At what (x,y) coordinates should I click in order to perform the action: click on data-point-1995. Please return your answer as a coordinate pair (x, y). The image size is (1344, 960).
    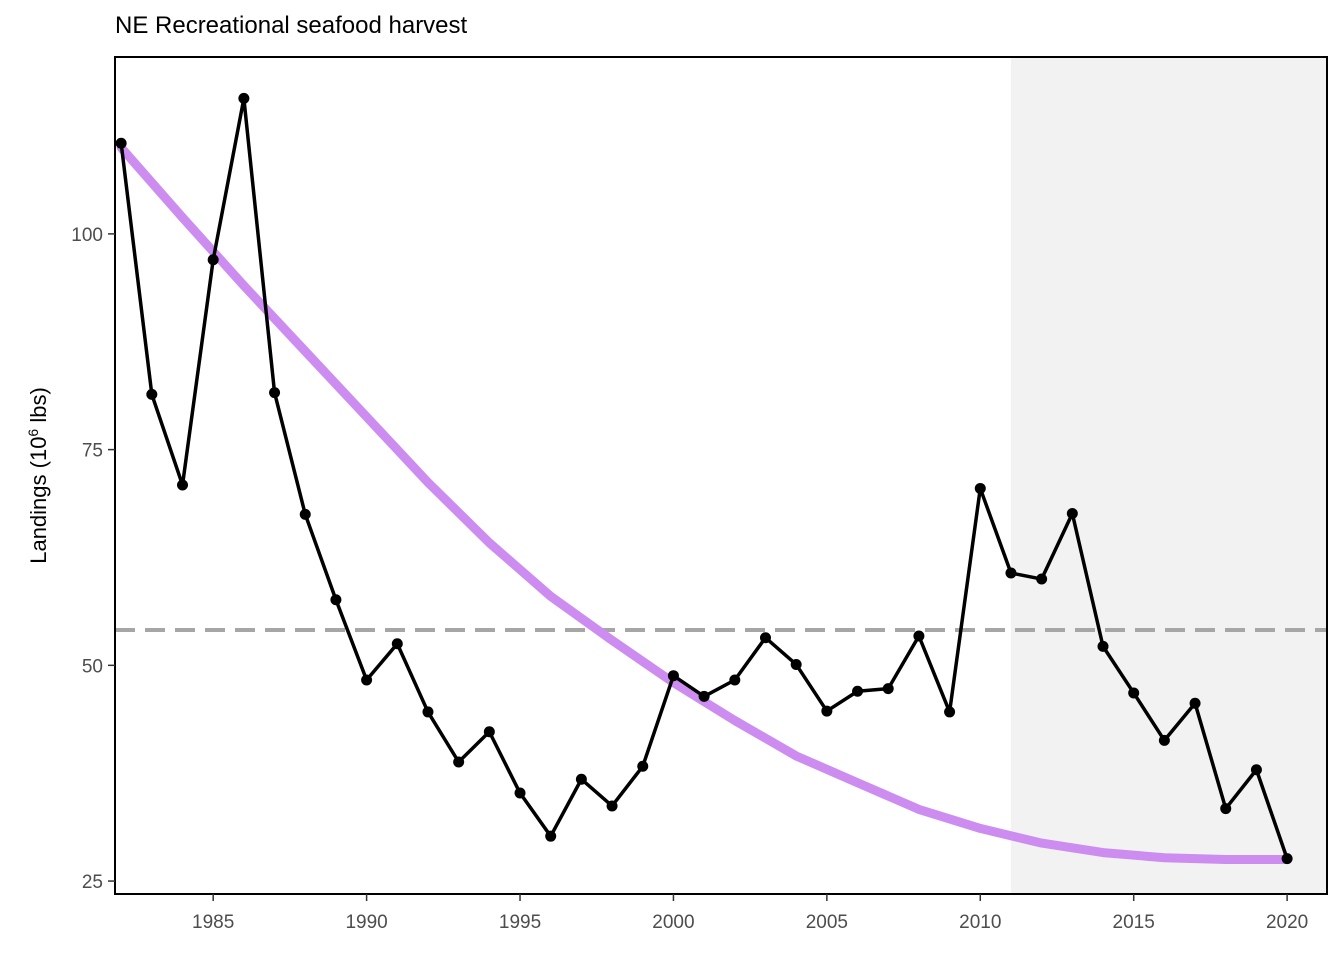
    Looking at the image, I should click on (520, 793).